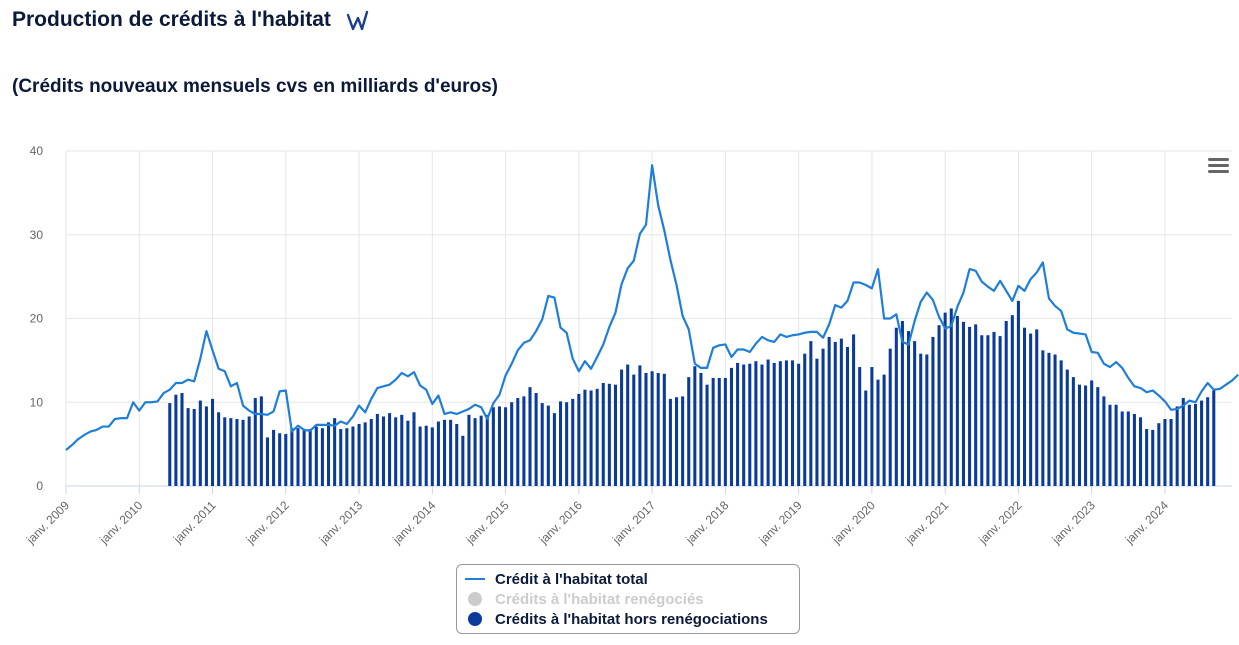 The height and width of the screenshot is (645, 1239). Describe the element at coordinates (628, 599) in the screenshot. I see `legend-item-renegocies: Crédits à l'habitat renégociés` at that location.